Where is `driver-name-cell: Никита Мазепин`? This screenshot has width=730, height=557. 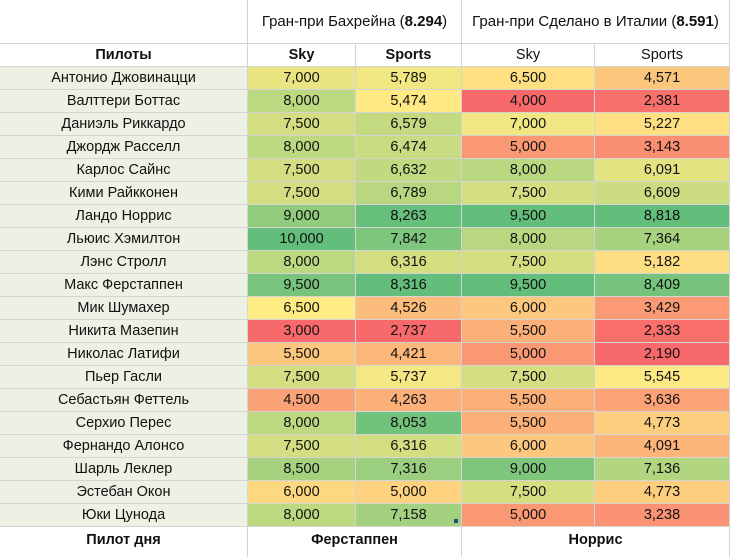 driver-name-cell: Никита Мазепин is located at coordinates (124, 331).